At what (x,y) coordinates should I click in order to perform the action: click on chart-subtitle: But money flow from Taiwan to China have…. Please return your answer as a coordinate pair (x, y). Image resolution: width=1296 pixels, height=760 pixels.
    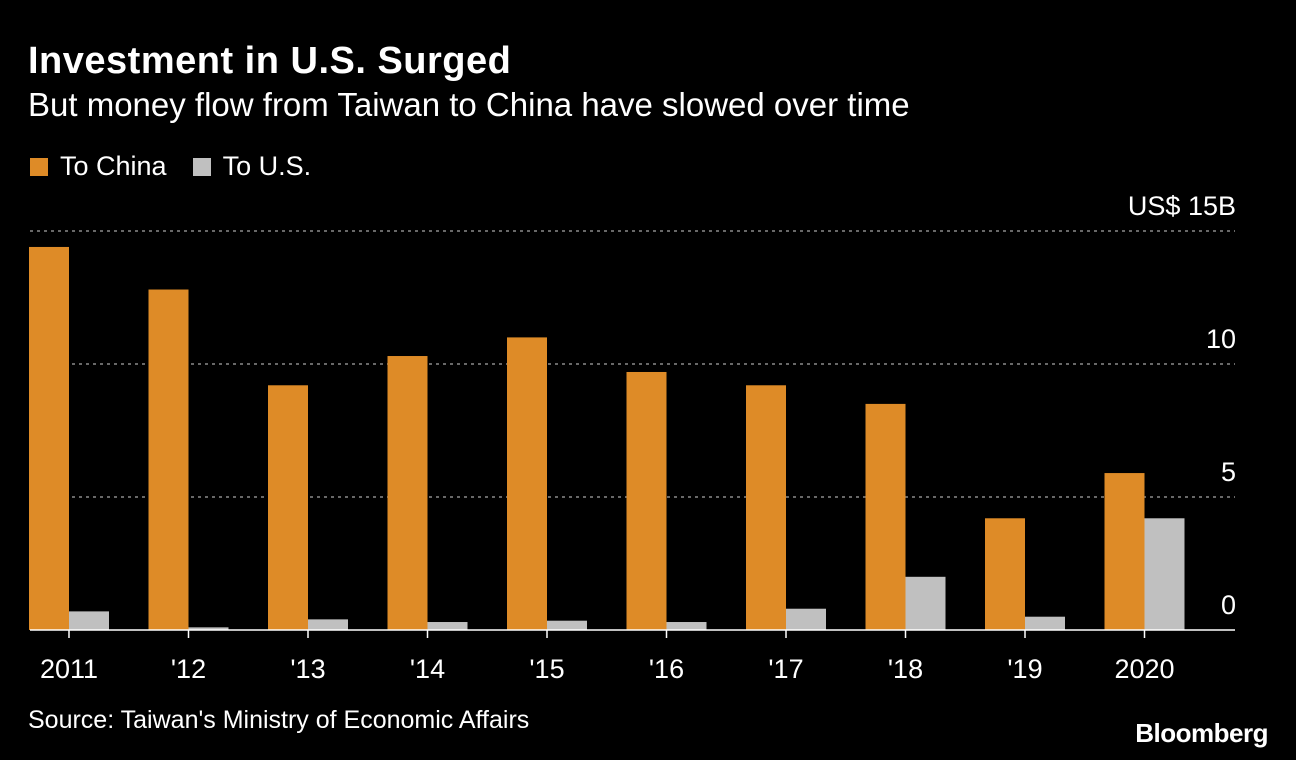
    Looking at the image, I should click on (469, 104).